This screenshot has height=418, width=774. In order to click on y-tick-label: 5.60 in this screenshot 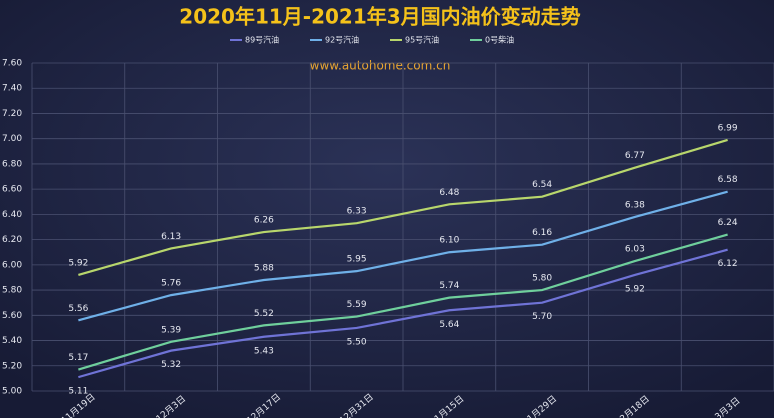, I will do `click(12, 316)`.